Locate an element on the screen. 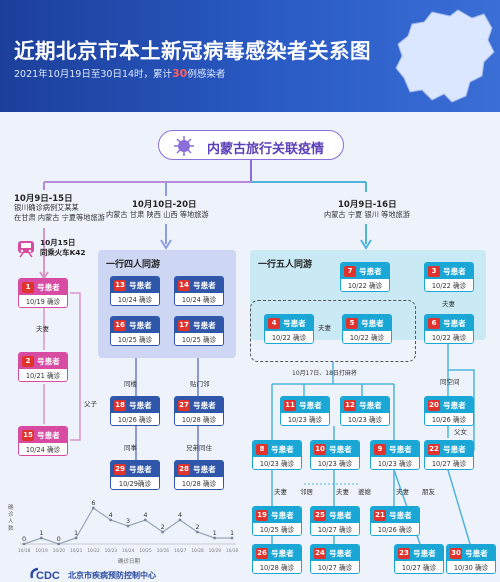 Image resolution: width=500 pixels, height=582 pixels. patient-card-14: 14 号患者 10/24 确诊 is located at coordinates (199, 291).